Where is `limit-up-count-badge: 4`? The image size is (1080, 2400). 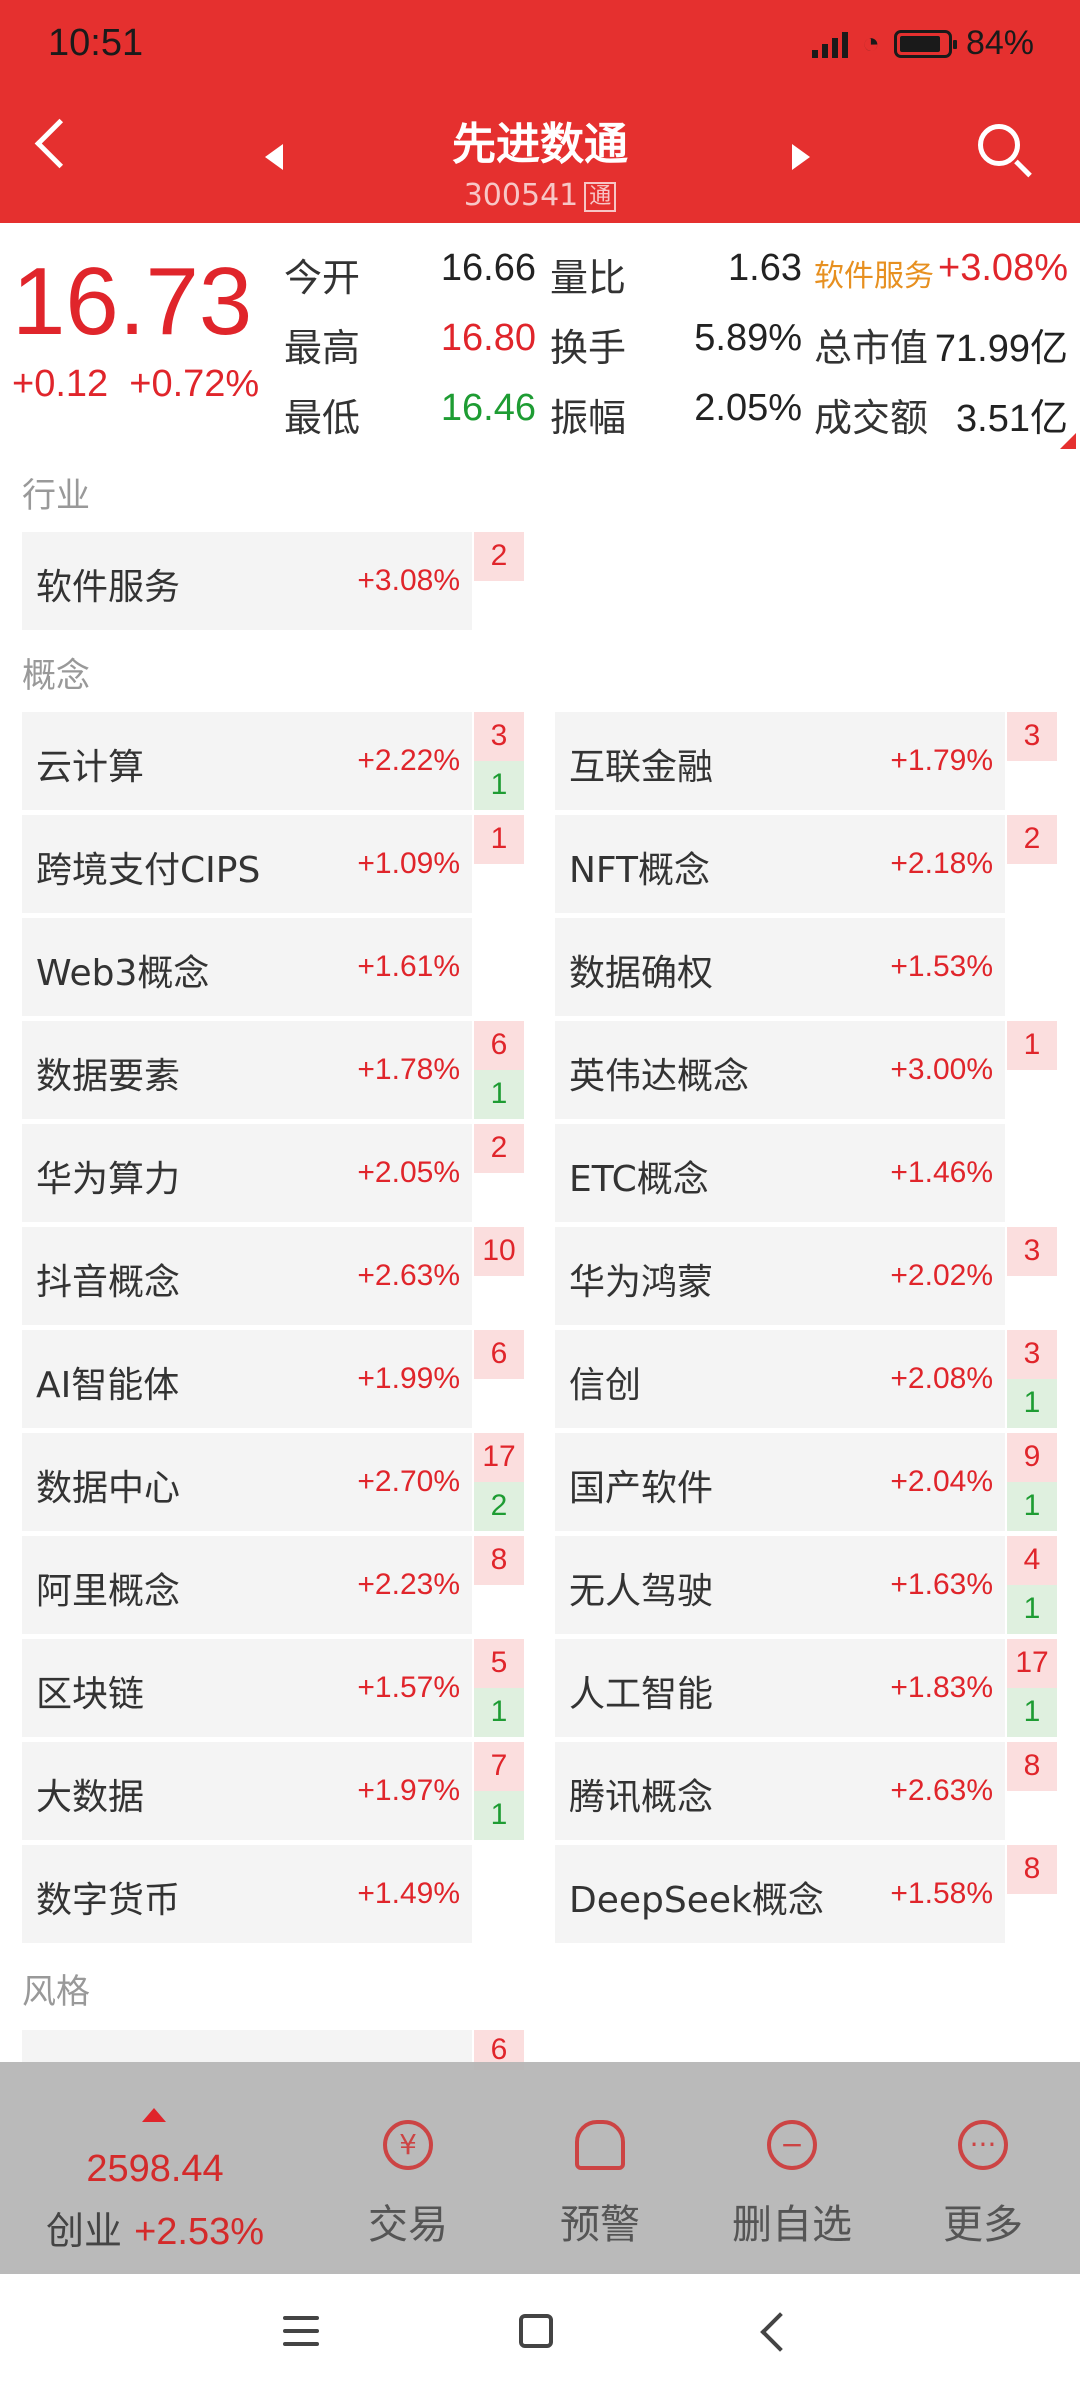 limit-up-count-badge: 4 is located at coordinates (1032, 1560).